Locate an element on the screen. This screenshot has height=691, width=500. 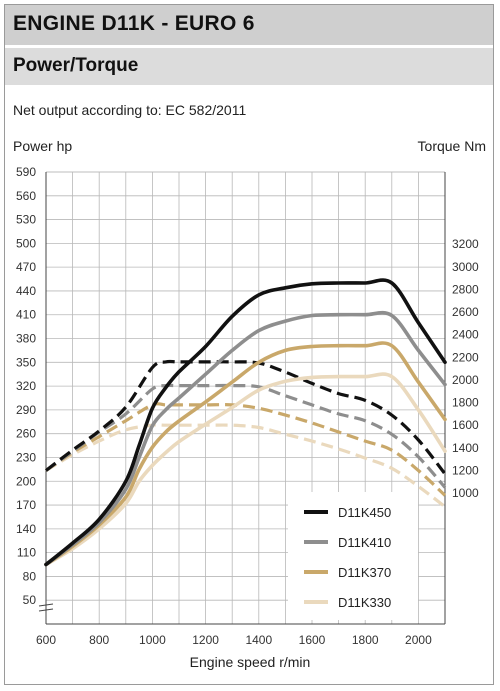
y-right-tick-label: 2000 is located at coordinates (465, 380).